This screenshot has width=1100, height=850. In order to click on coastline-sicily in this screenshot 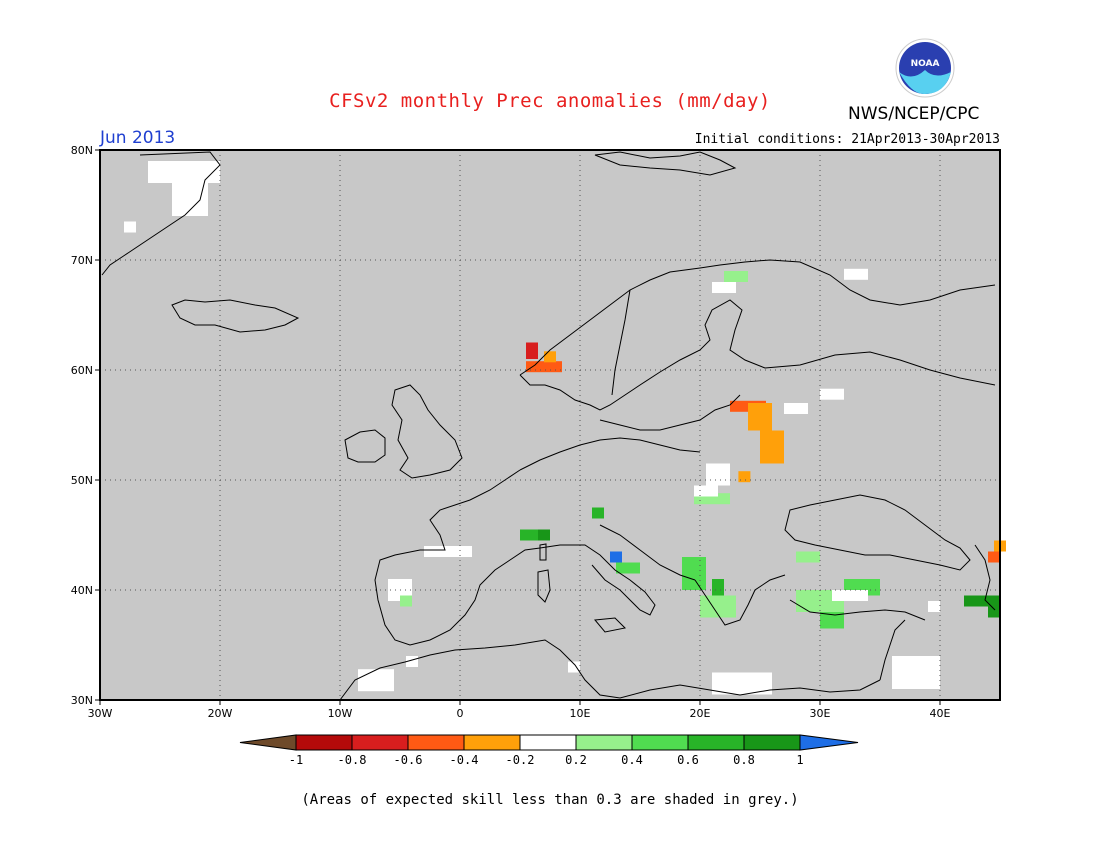, I will do `click(610, 625)`.